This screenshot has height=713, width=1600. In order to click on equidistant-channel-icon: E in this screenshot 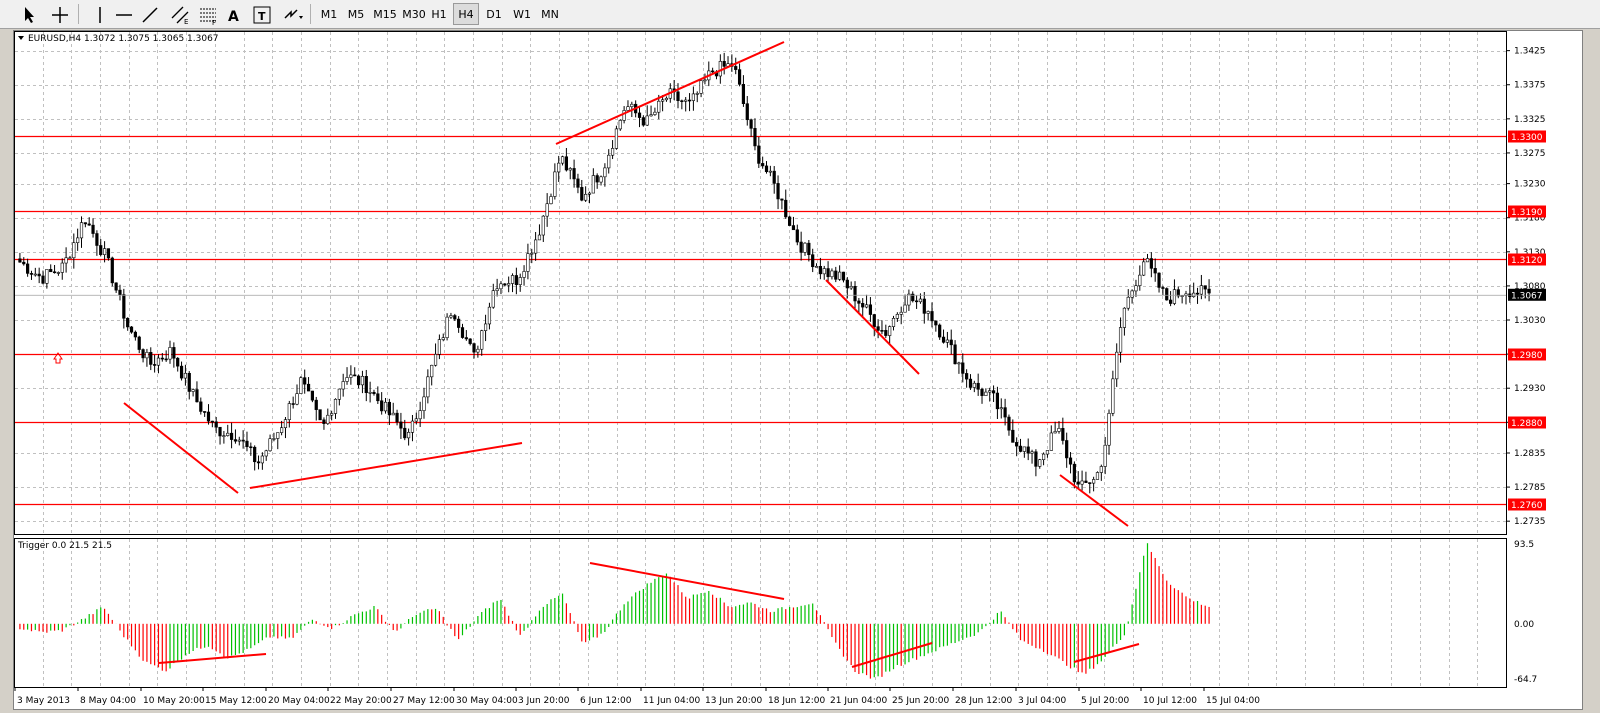, I will do `click(179, 14)`.